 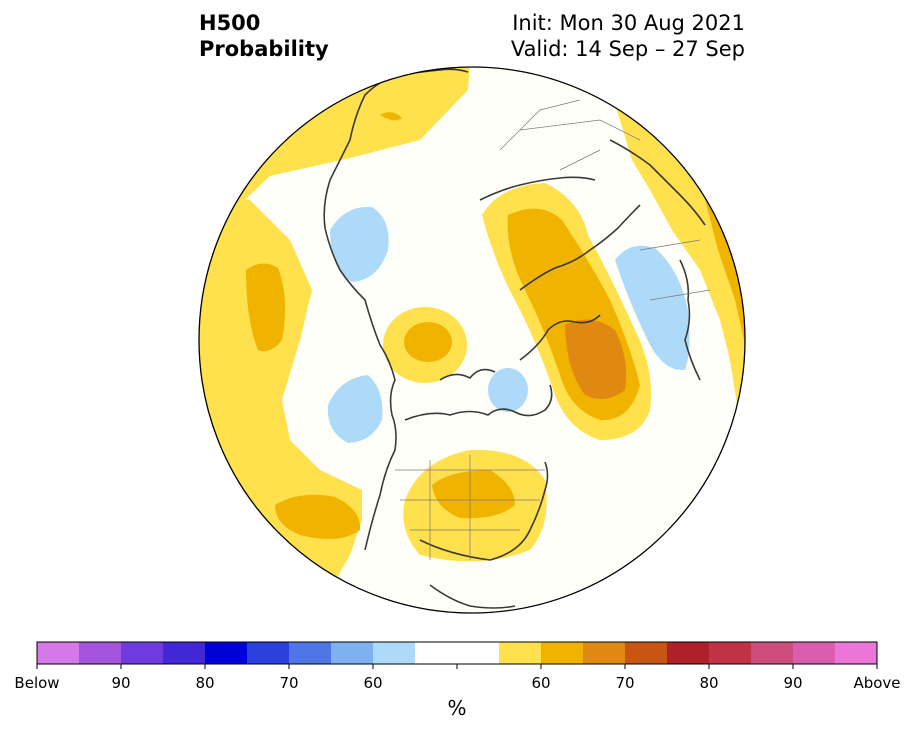 I want to click on colorbar-ticks, so click(x=457, y=666).